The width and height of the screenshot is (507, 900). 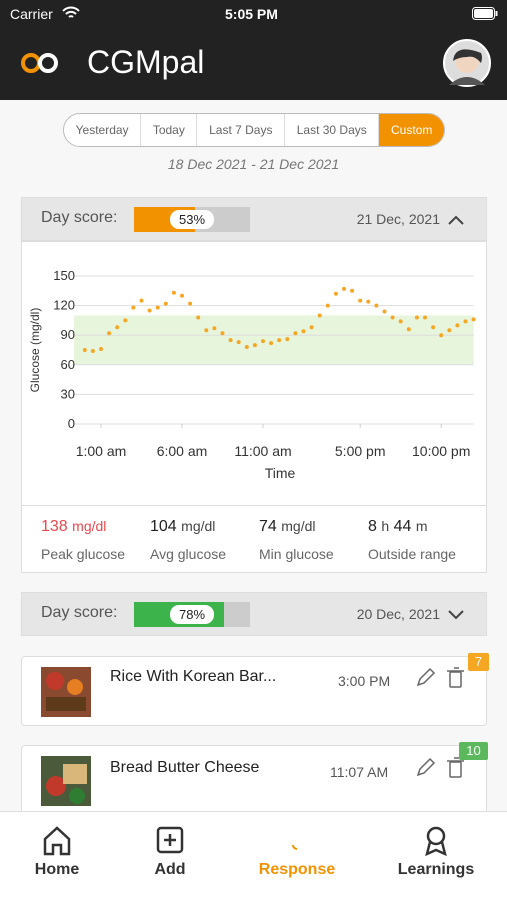 What do you see at coordinates (398, 219) in the screenshot?
I see `day-date: 21 Dec, 2021` at bounding box center [398, 219].